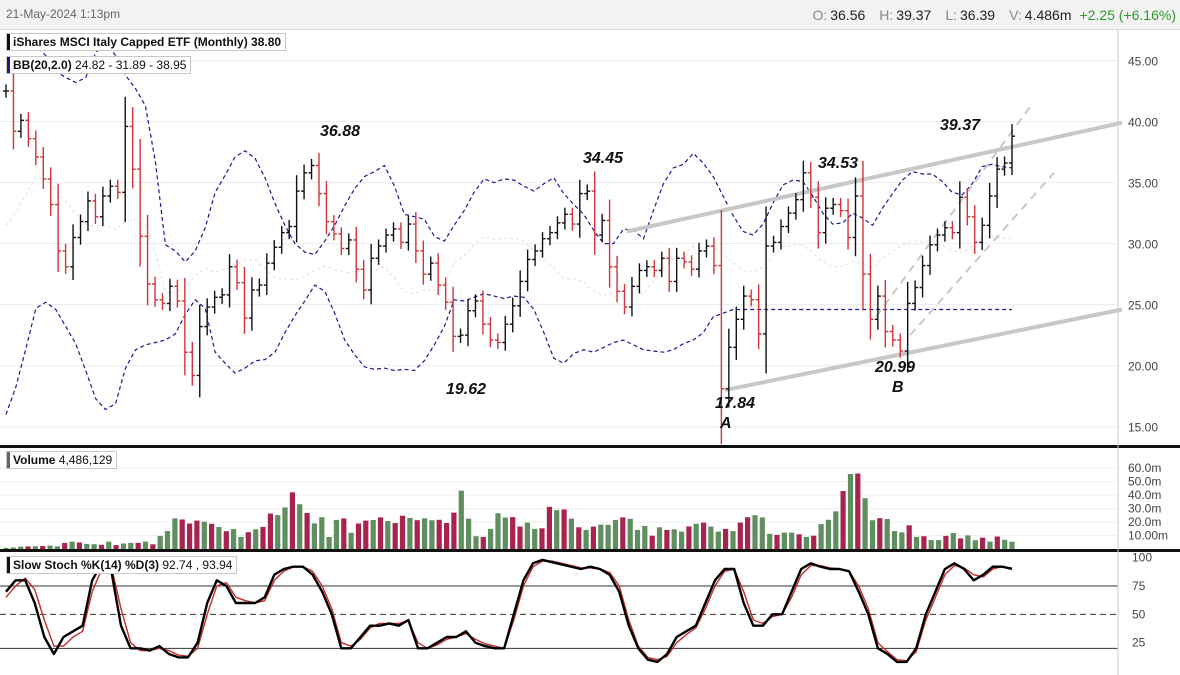 Image resolution: width=1180 pixels, height=675 pixels. Describe the element at coordinates (603, 158) in the screenshot. I see `price-annotation: 34.45` at that location.